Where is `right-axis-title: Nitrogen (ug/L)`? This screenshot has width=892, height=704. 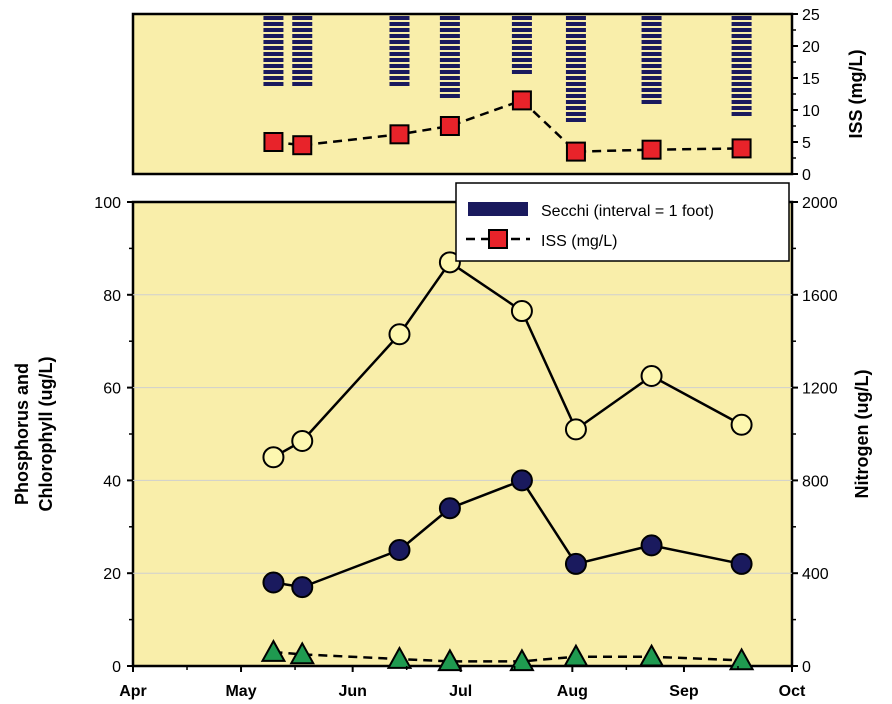
right-axis-title: Nitrogen (ug/L) is located at coordinates (862, 434).